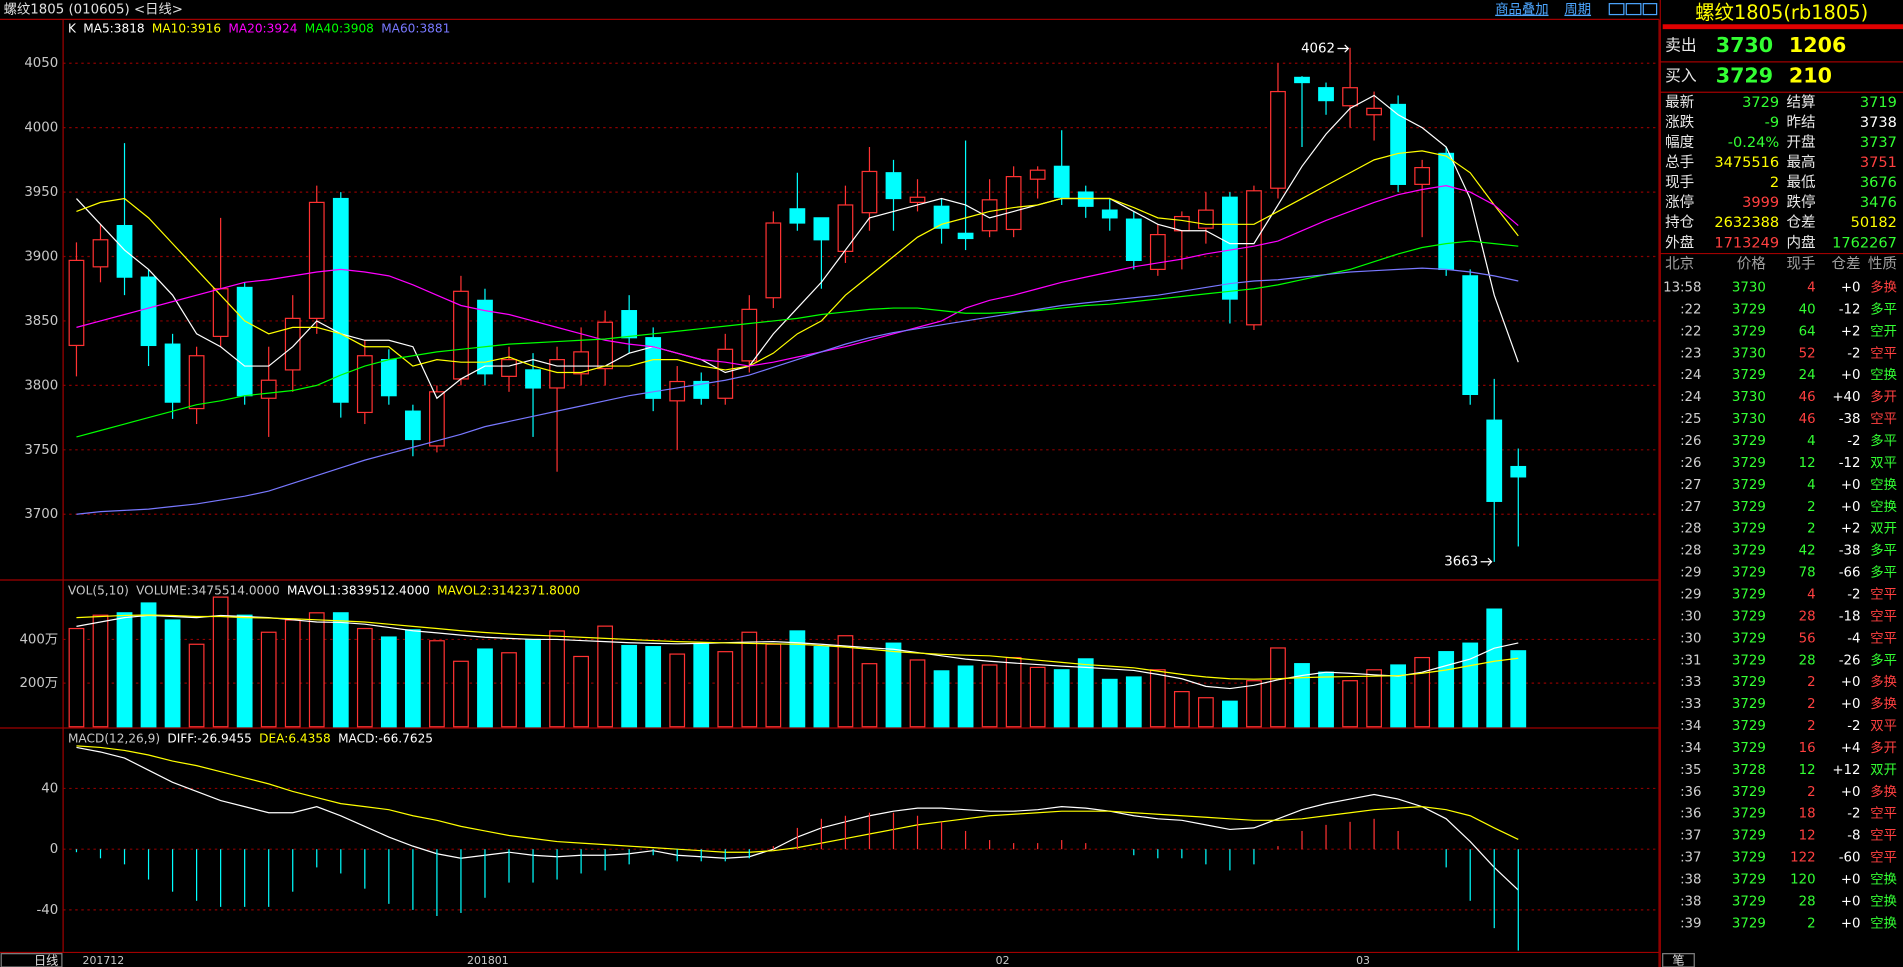  Describe the element at coordinates (1782, 27) in the screenshot. I see `title-bar` at that location.